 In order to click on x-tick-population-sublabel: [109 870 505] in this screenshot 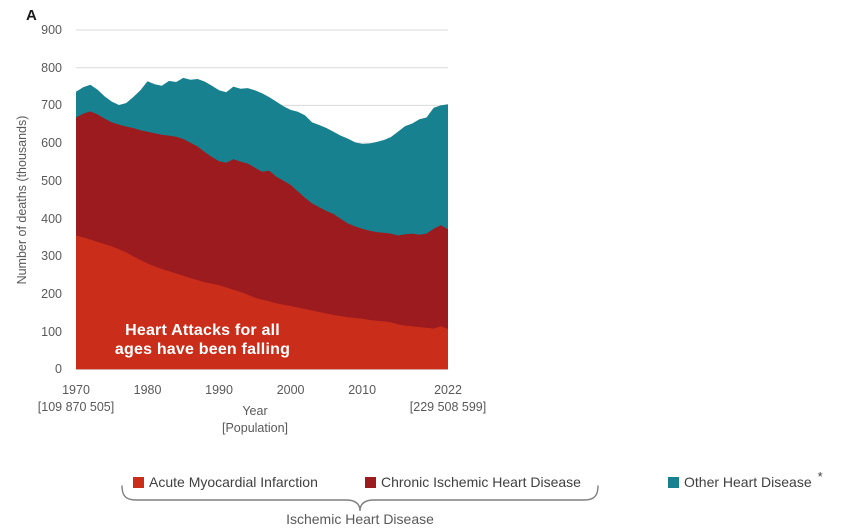, I will do `click(76, 407)`.